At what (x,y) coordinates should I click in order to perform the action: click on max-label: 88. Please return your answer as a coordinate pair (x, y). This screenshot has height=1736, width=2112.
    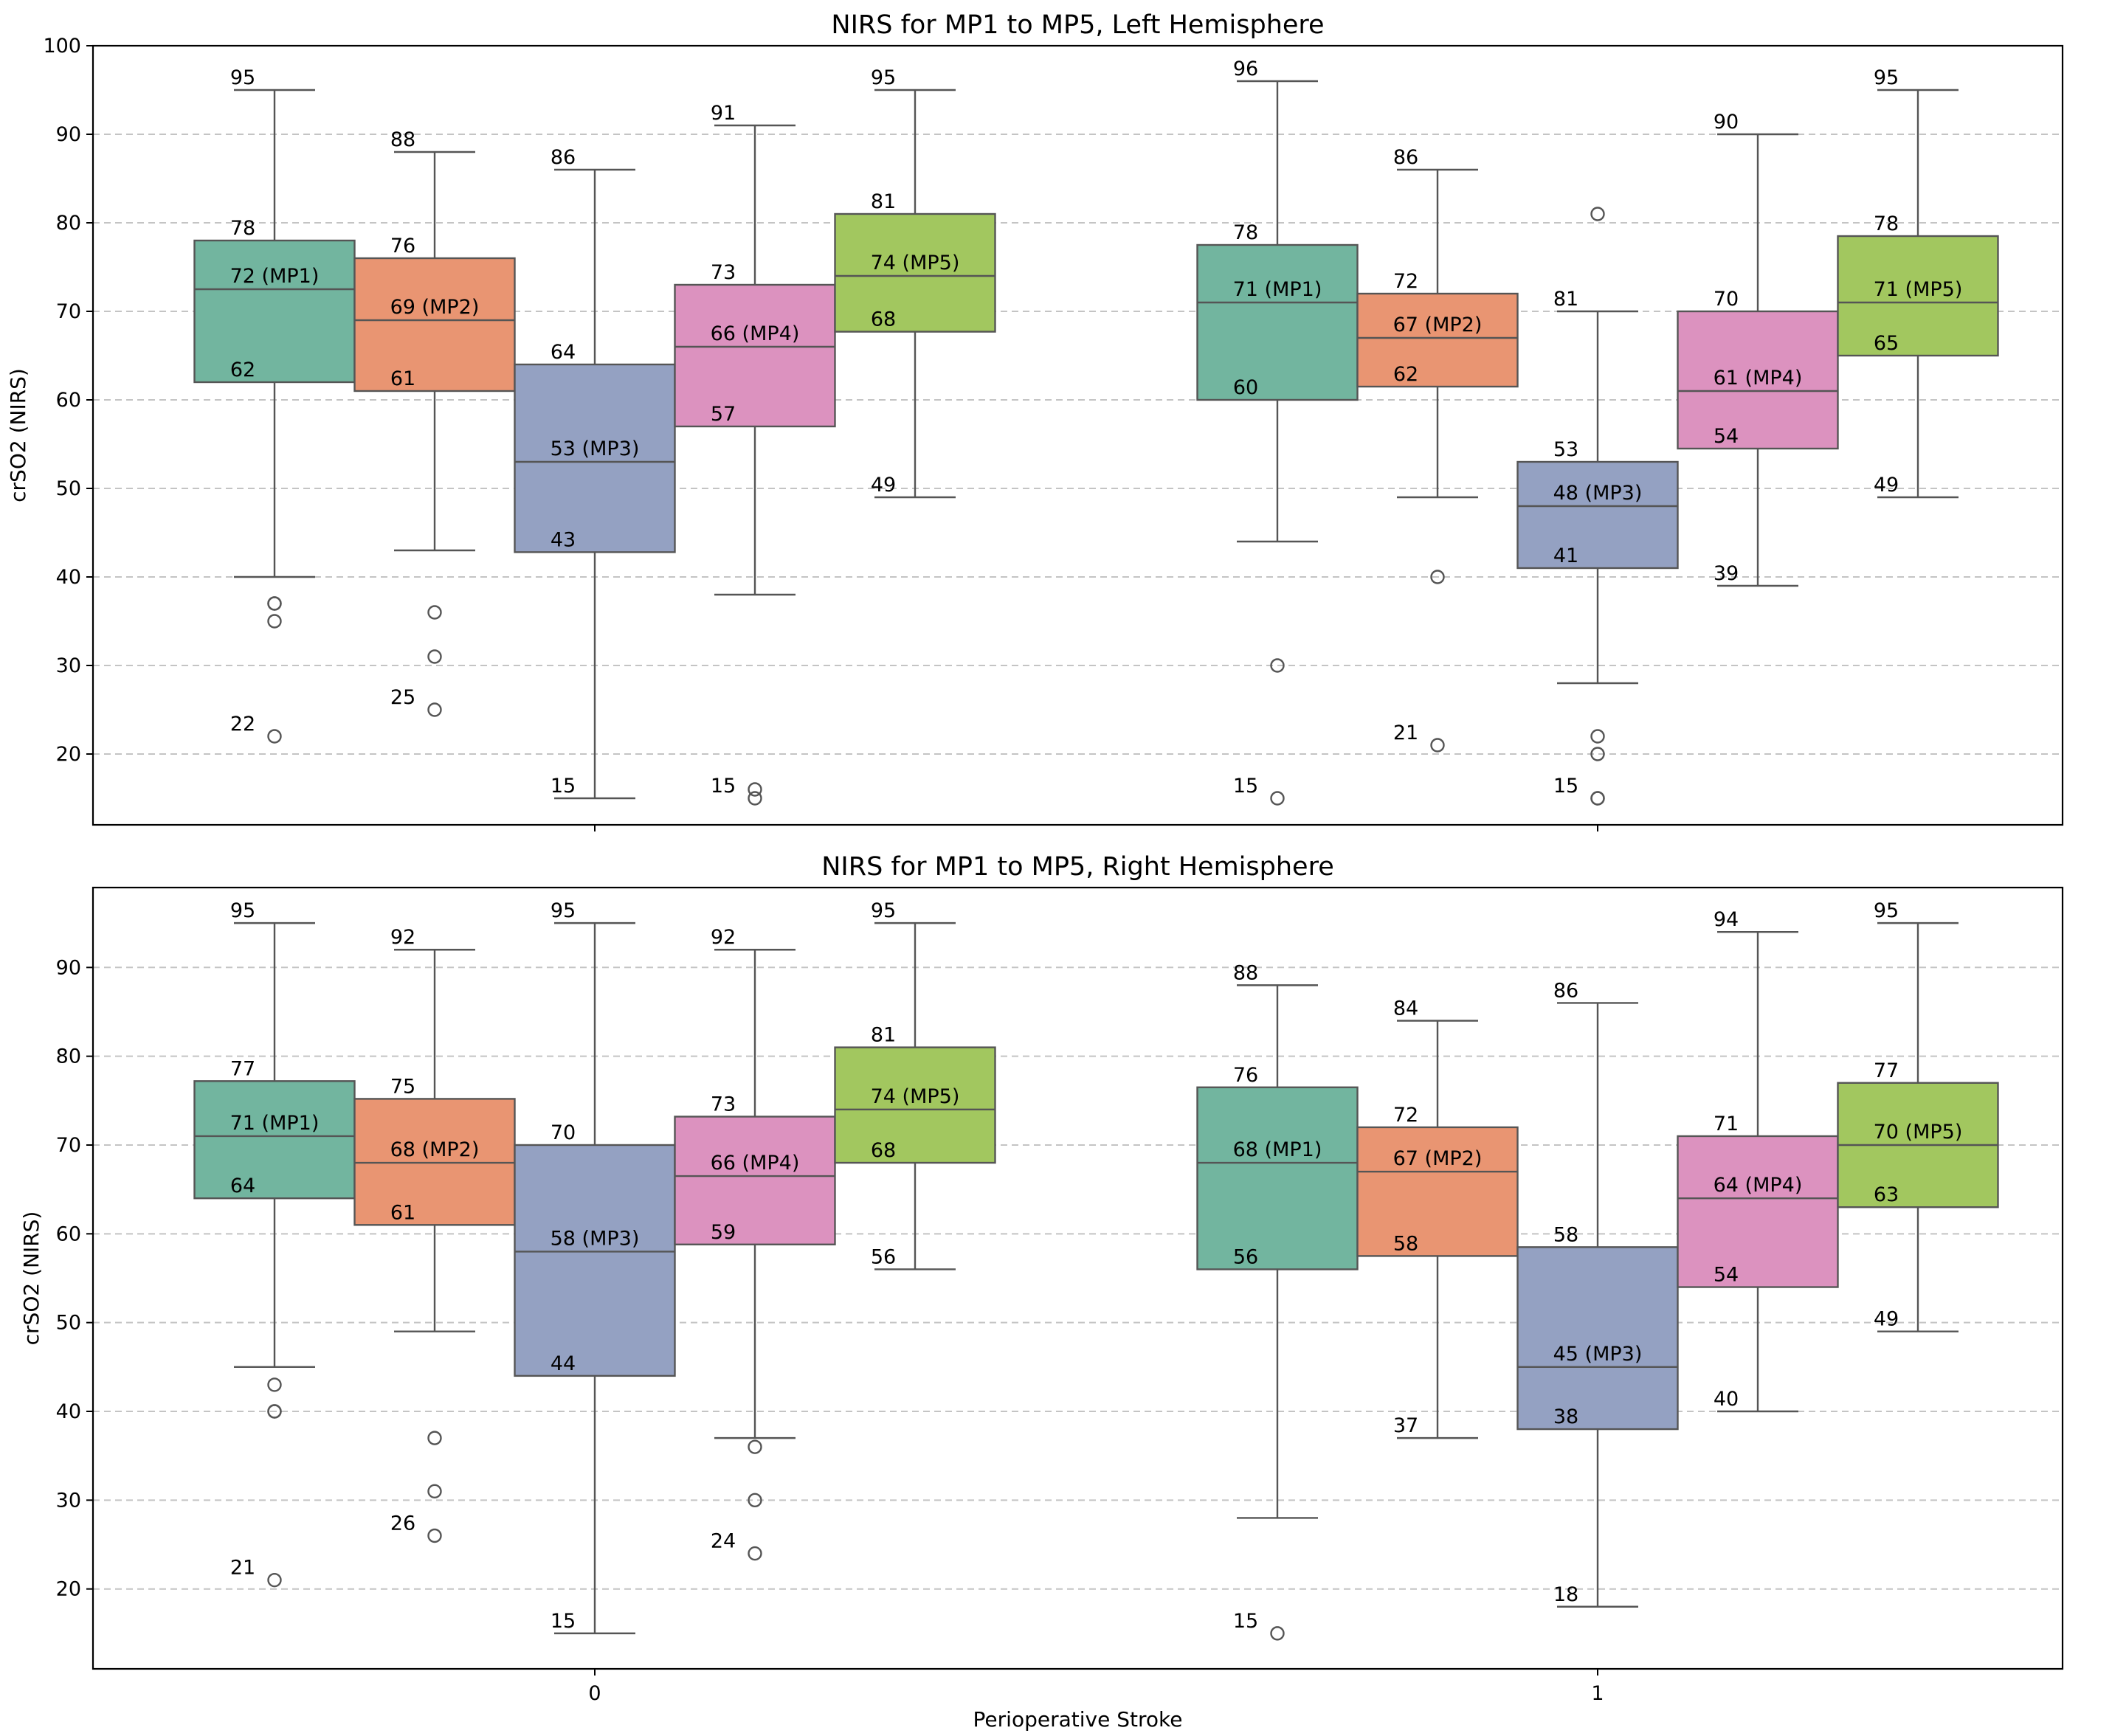
    Looking at the image, I should click on (402, 139).